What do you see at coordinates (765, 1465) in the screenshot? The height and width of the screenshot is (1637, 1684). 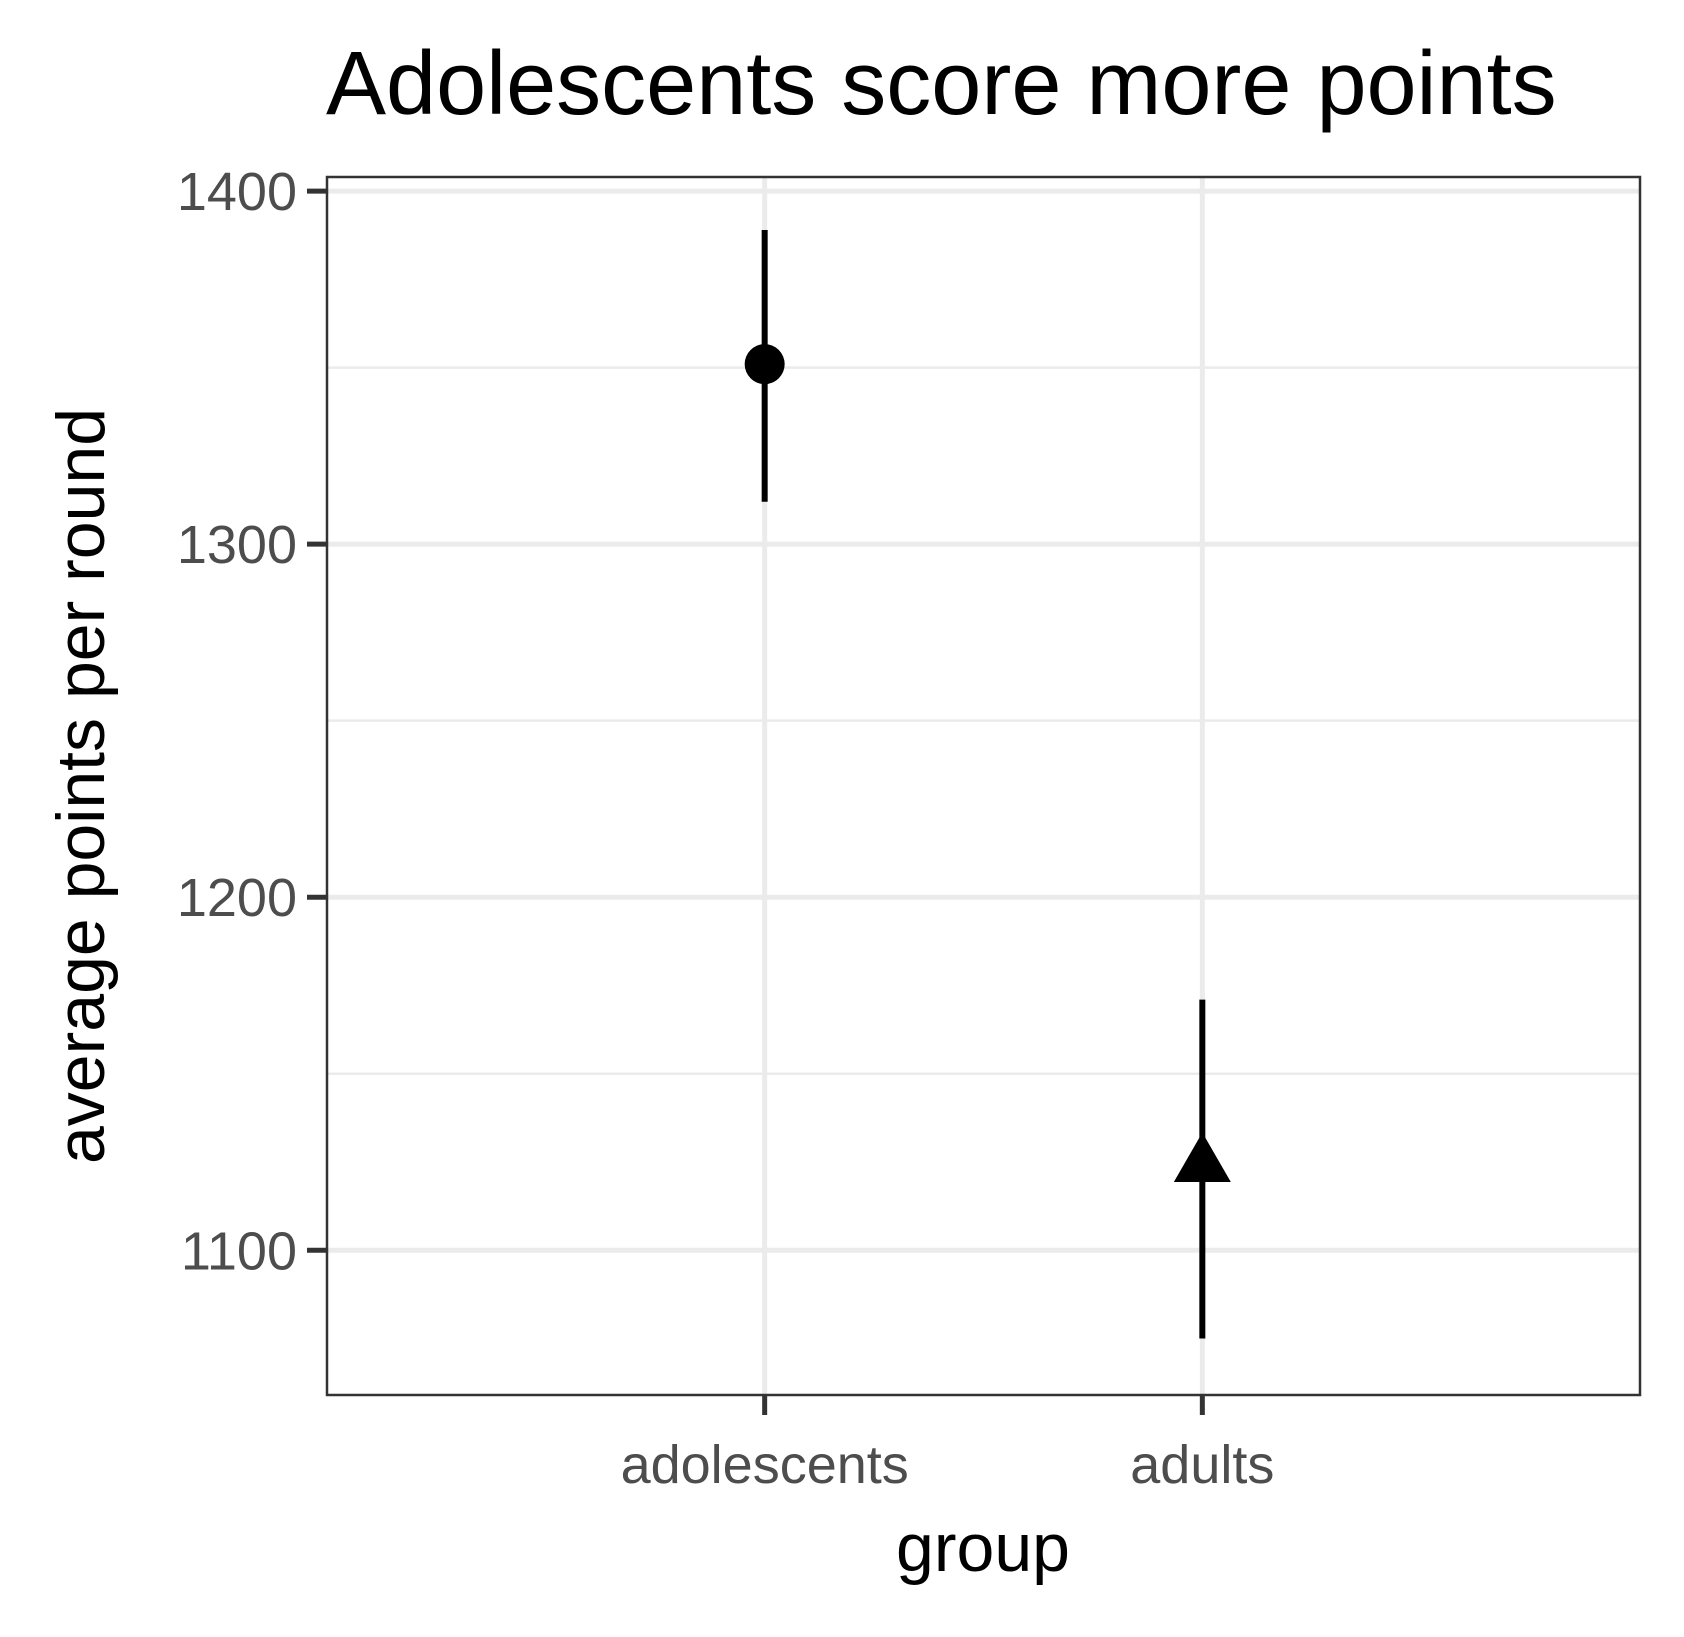 I see `x-tick-label: adolescents` at bounding box center [765, 1465].